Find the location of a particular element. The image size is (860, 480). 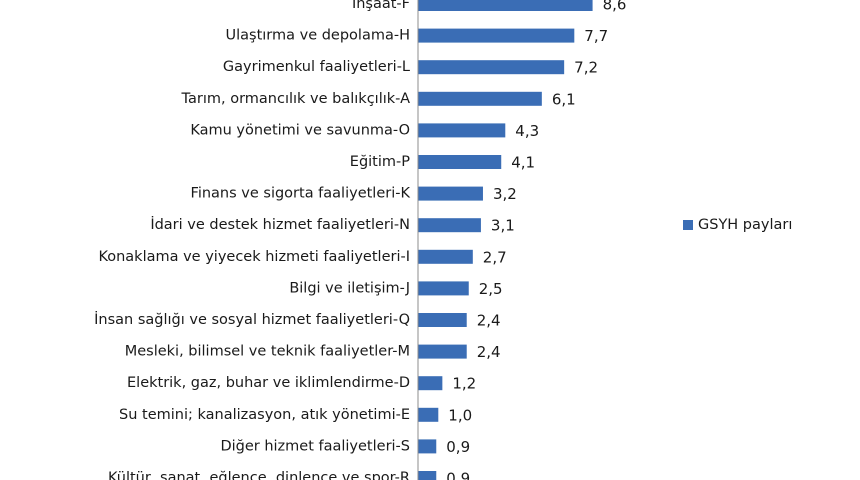

value-label: 3,1 is located at coordinates (503, 226).